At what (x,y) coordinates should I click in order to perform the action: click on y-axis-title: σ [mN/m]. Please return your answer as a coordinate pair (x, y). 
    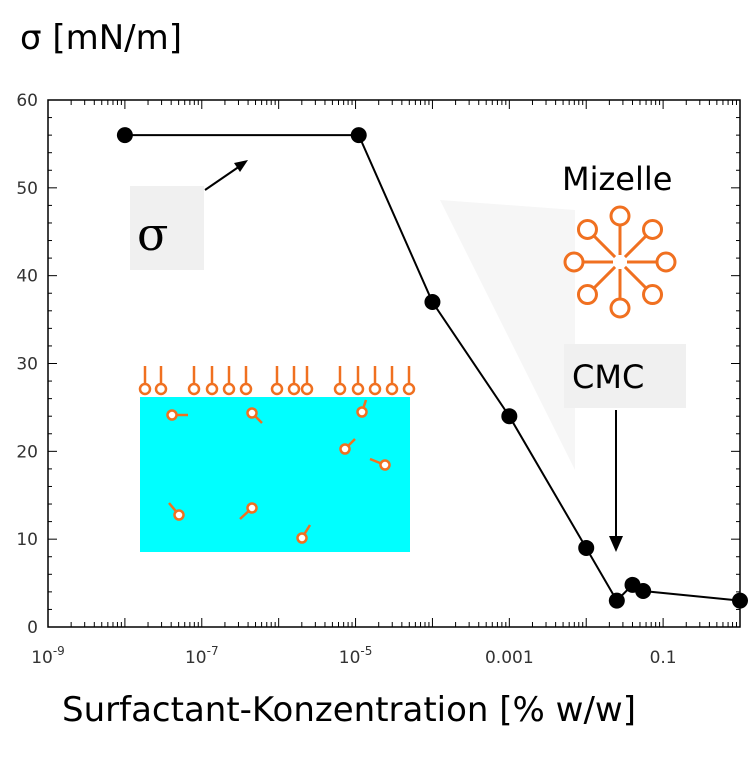
    Looking at the image, I should click on (101, 38).